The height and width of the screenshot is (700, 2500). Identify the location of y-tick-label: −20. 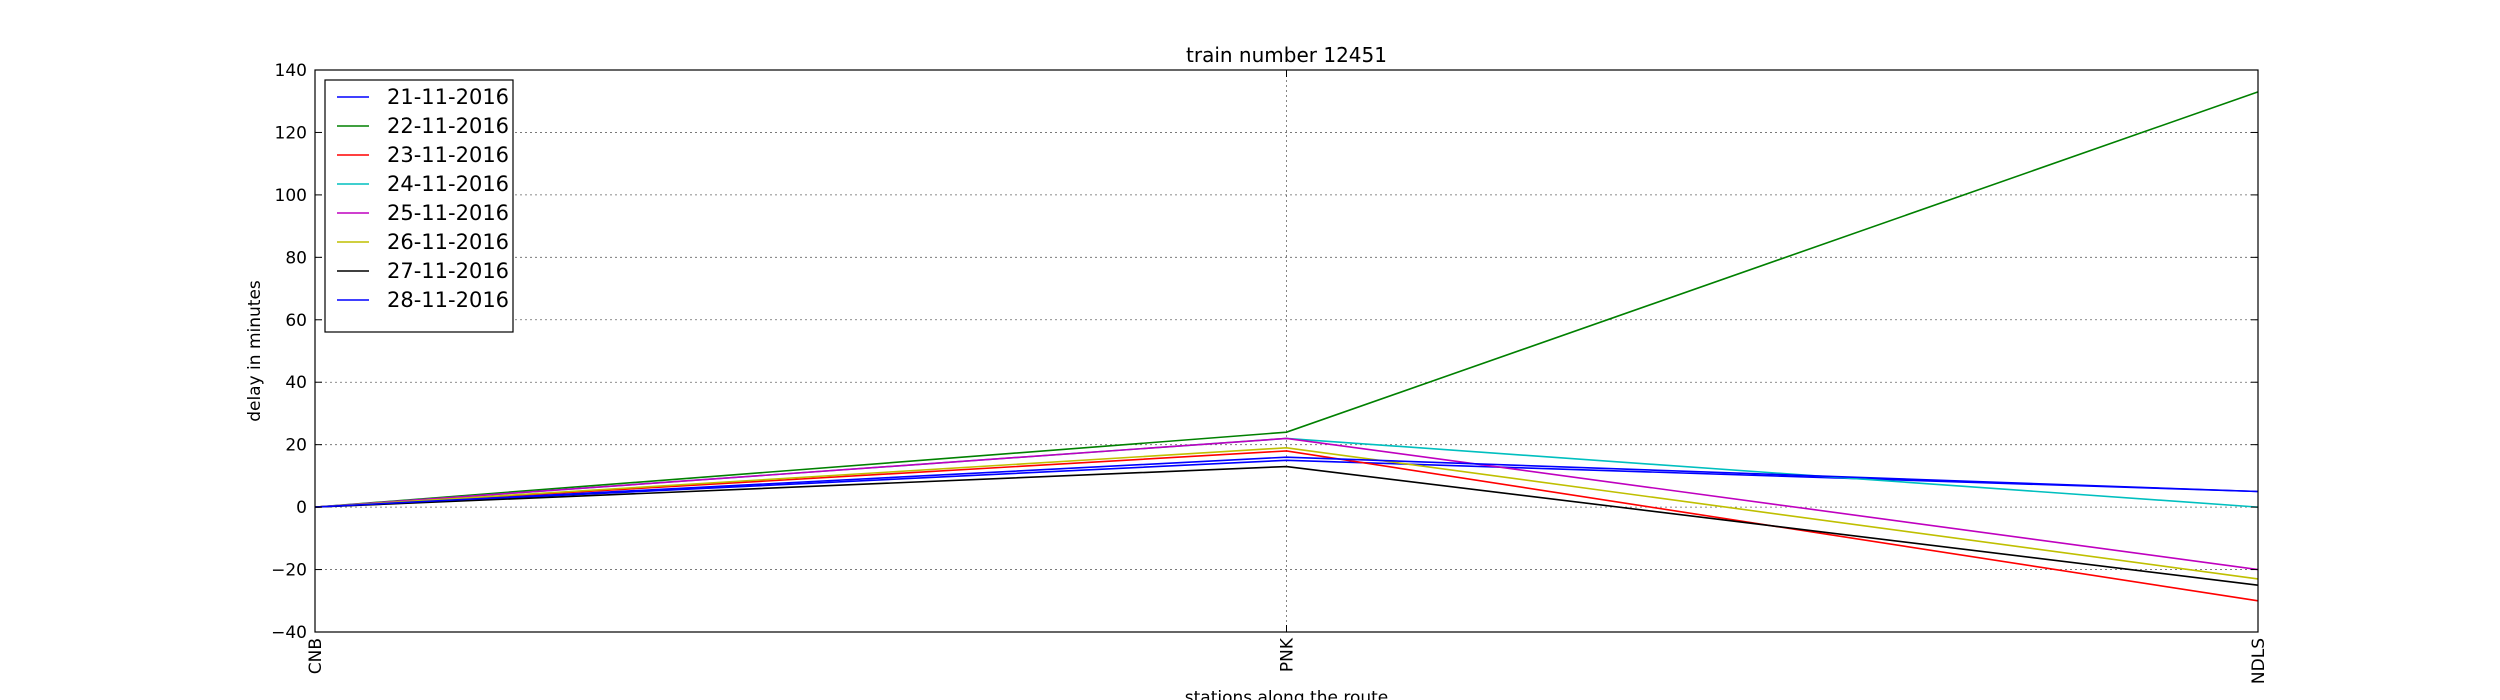
(289, 571).